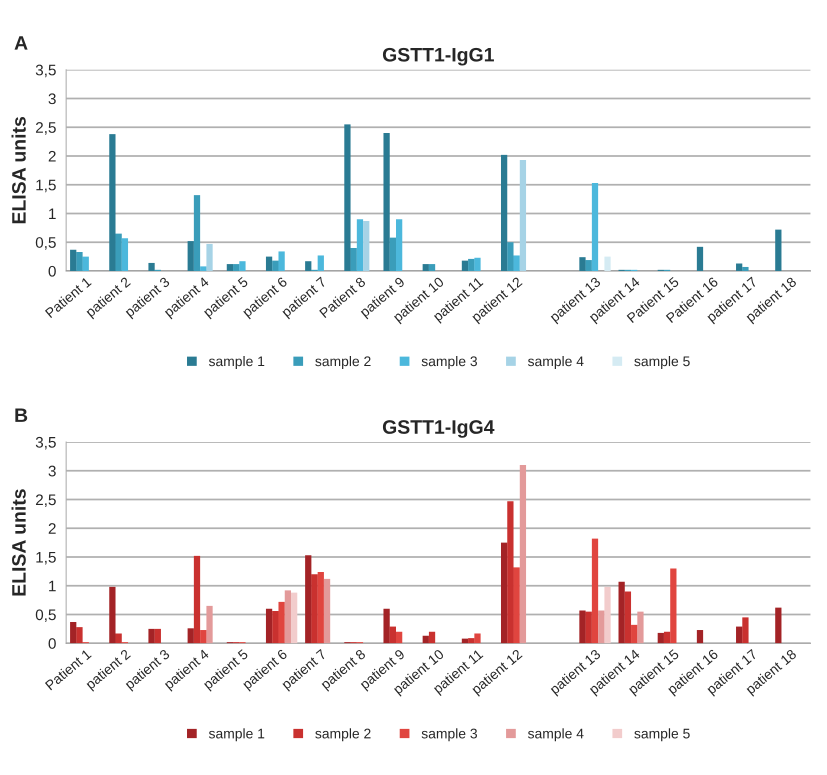 The width and height of the screenshot is (827, 775). I want to click on y-tick-label: 3, so click(52, 471).